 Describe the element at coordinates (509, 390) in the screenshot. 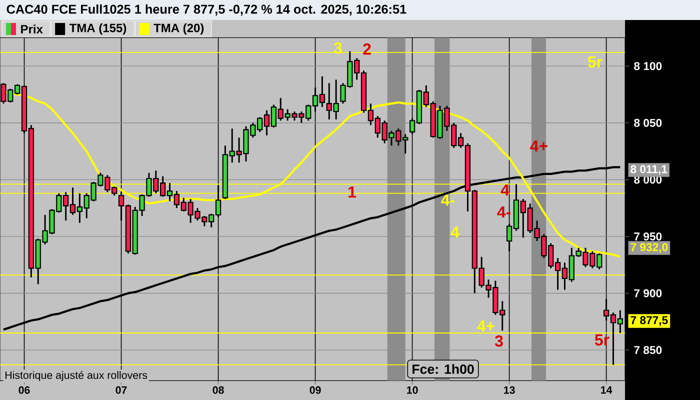

I see `x-tick-label: 13` at that location.